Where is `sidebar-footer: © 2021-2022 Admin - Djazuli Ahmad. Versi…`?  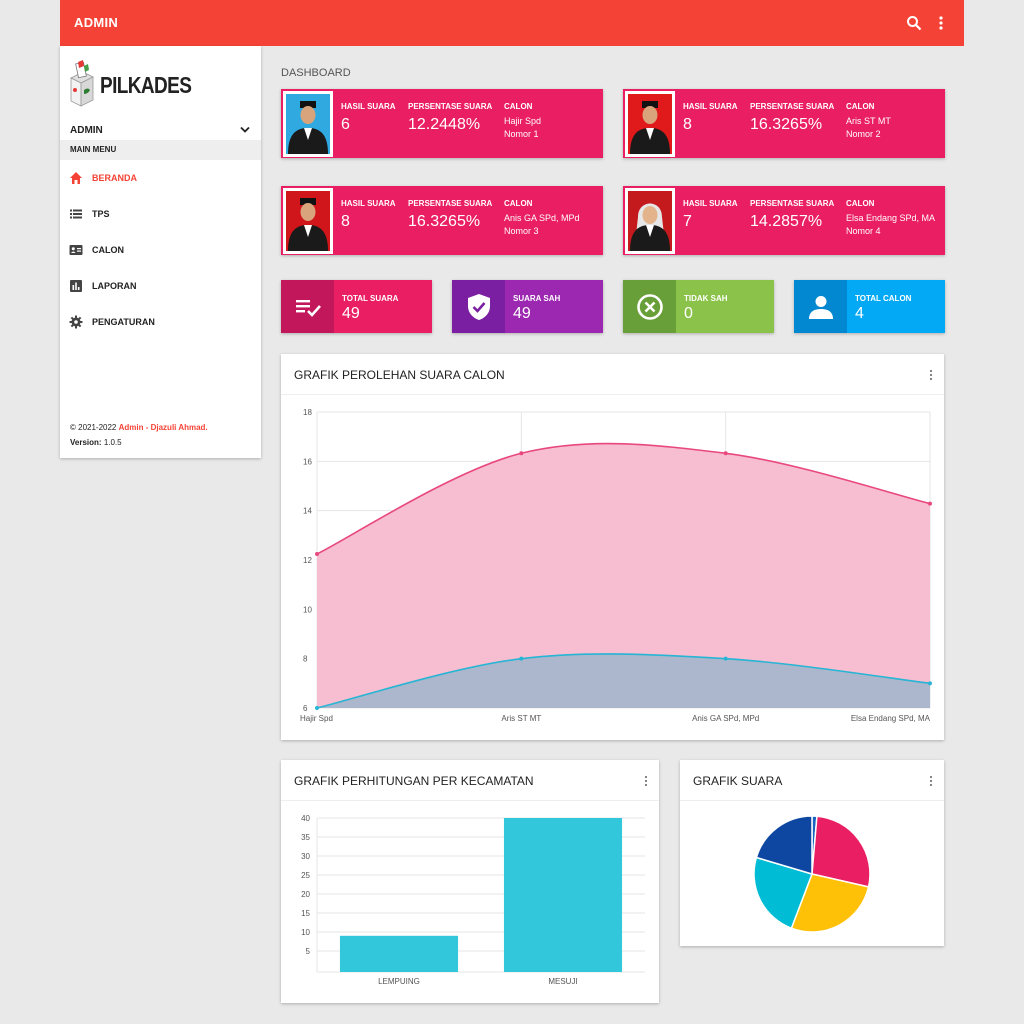
sidebar-footer: © 2021-2022 Admin - Djazuli Ahmad. Versi… is located at coordinates (139, 435).